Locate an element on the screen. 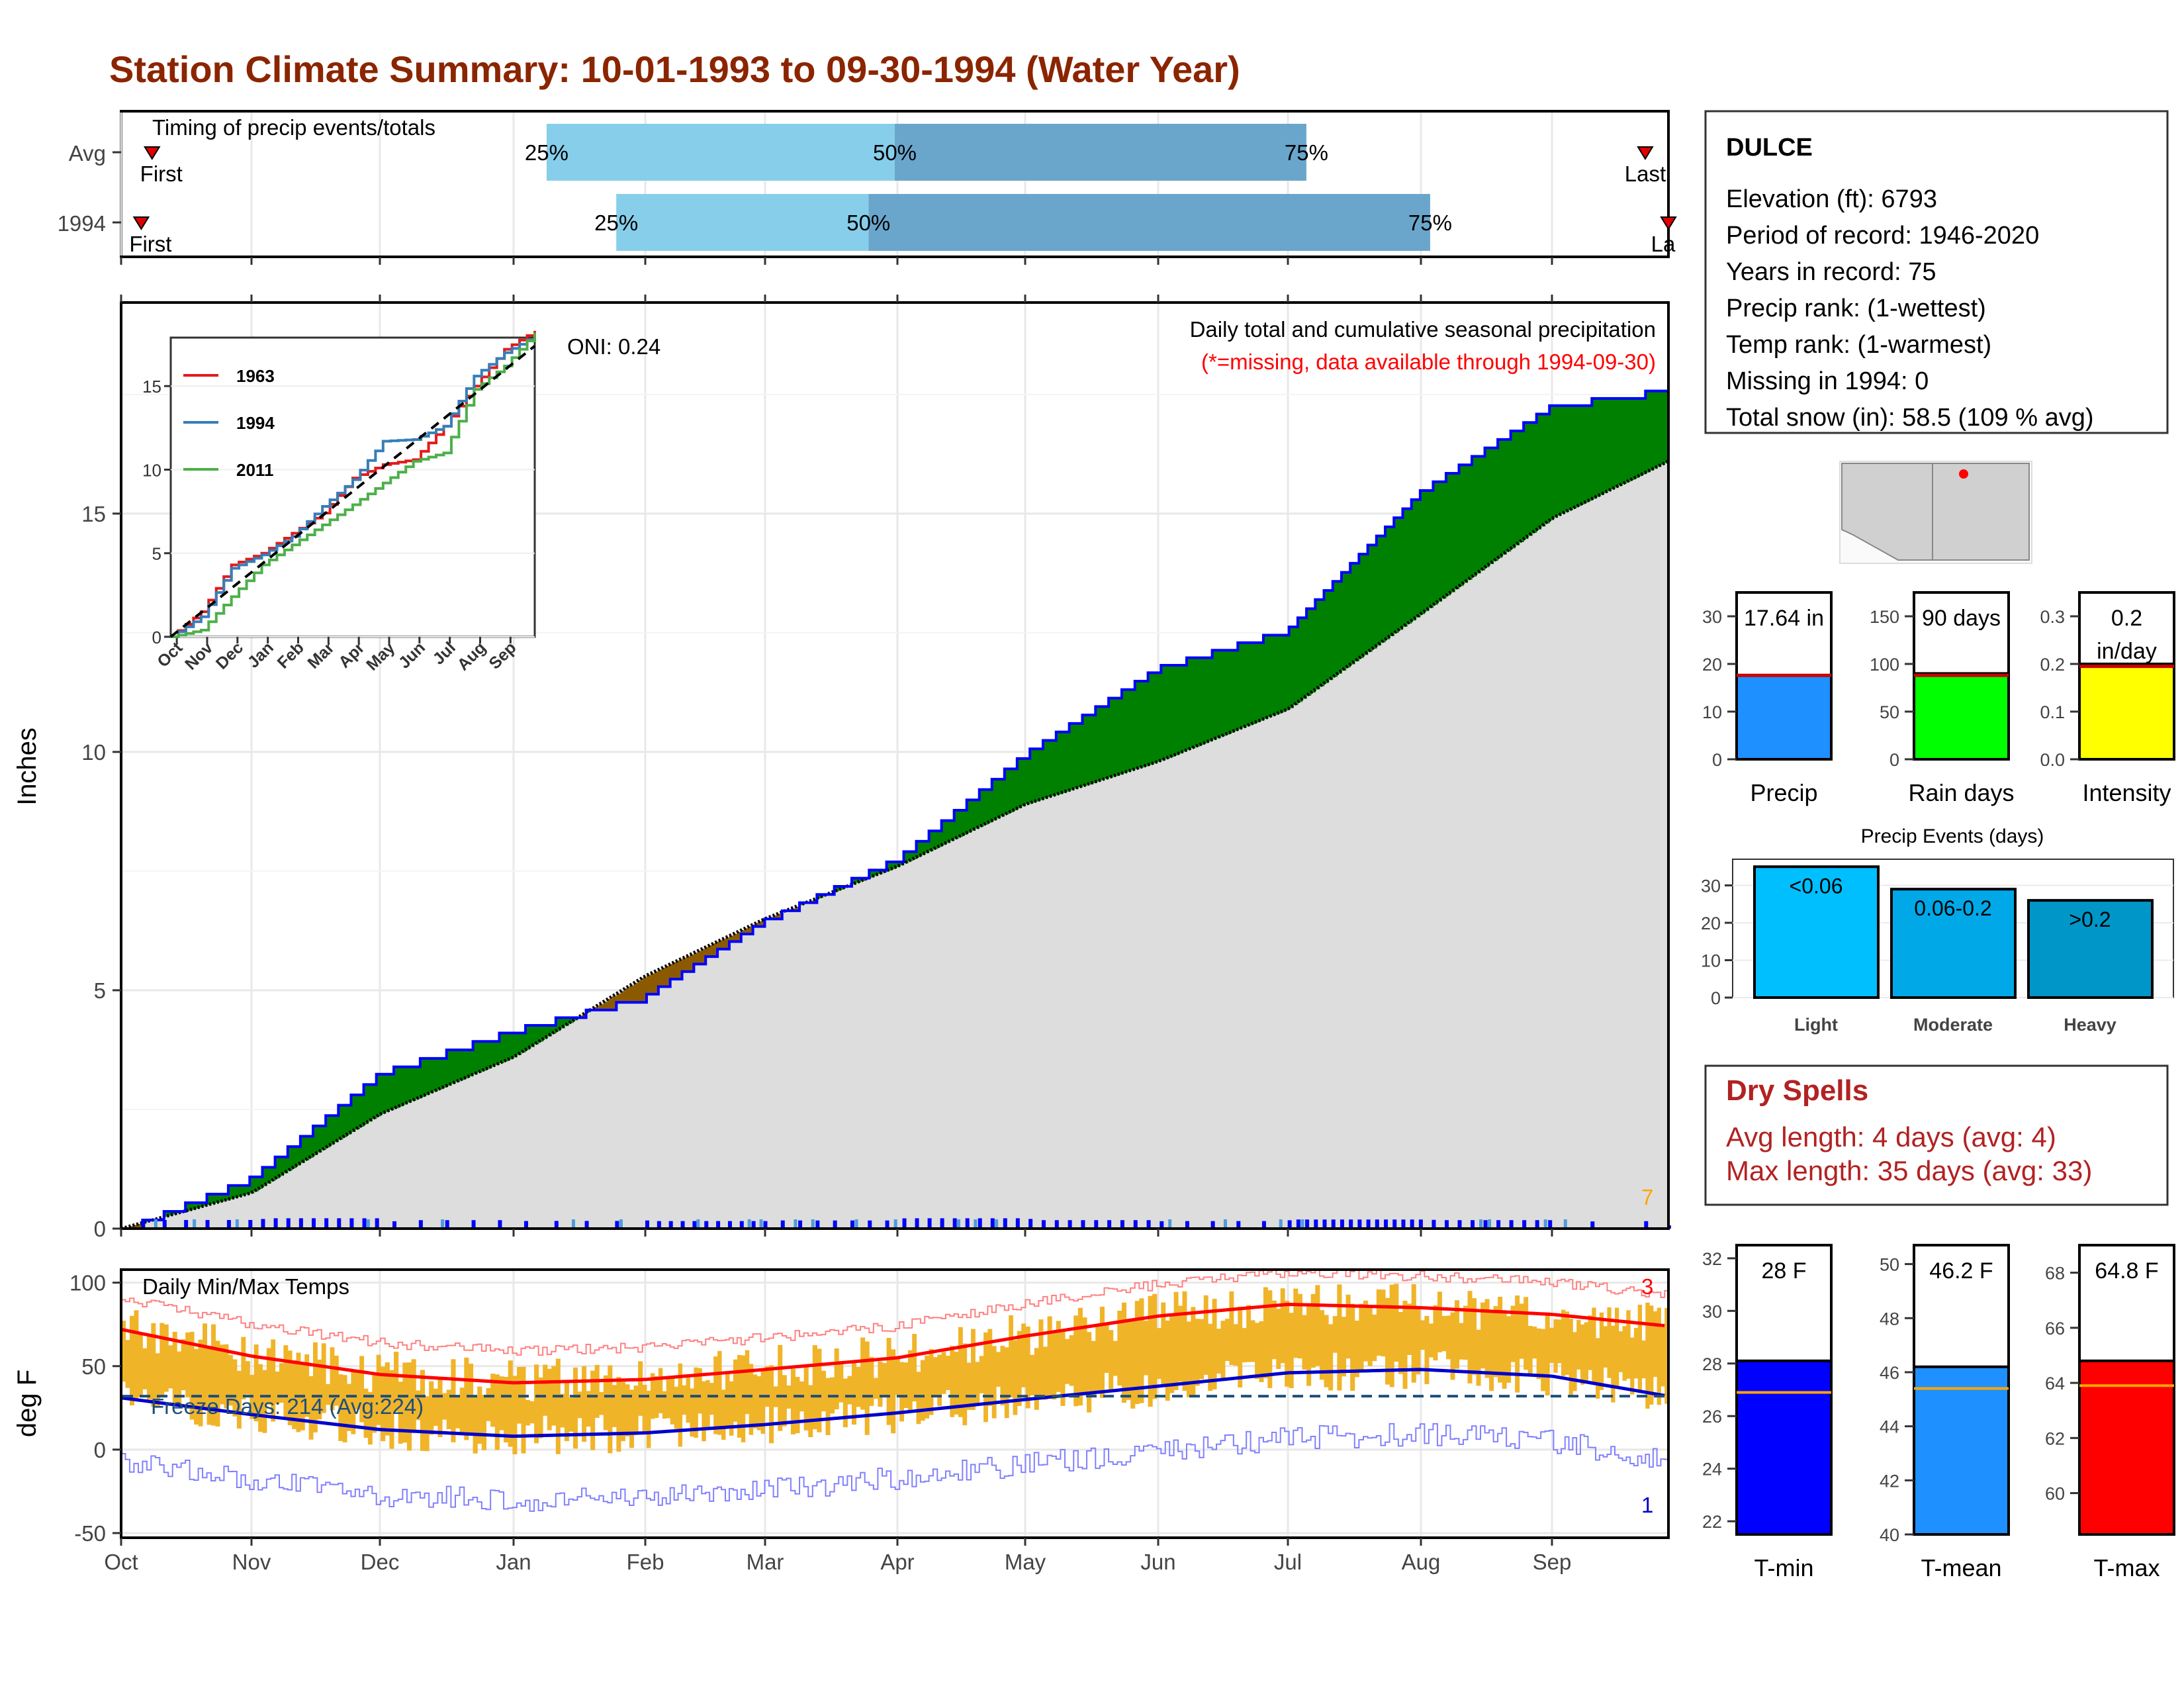 The height and width of the screenshot is (1688, 2184). precip-event-value-label: >0.2 is located at coordinates (2090, 919).